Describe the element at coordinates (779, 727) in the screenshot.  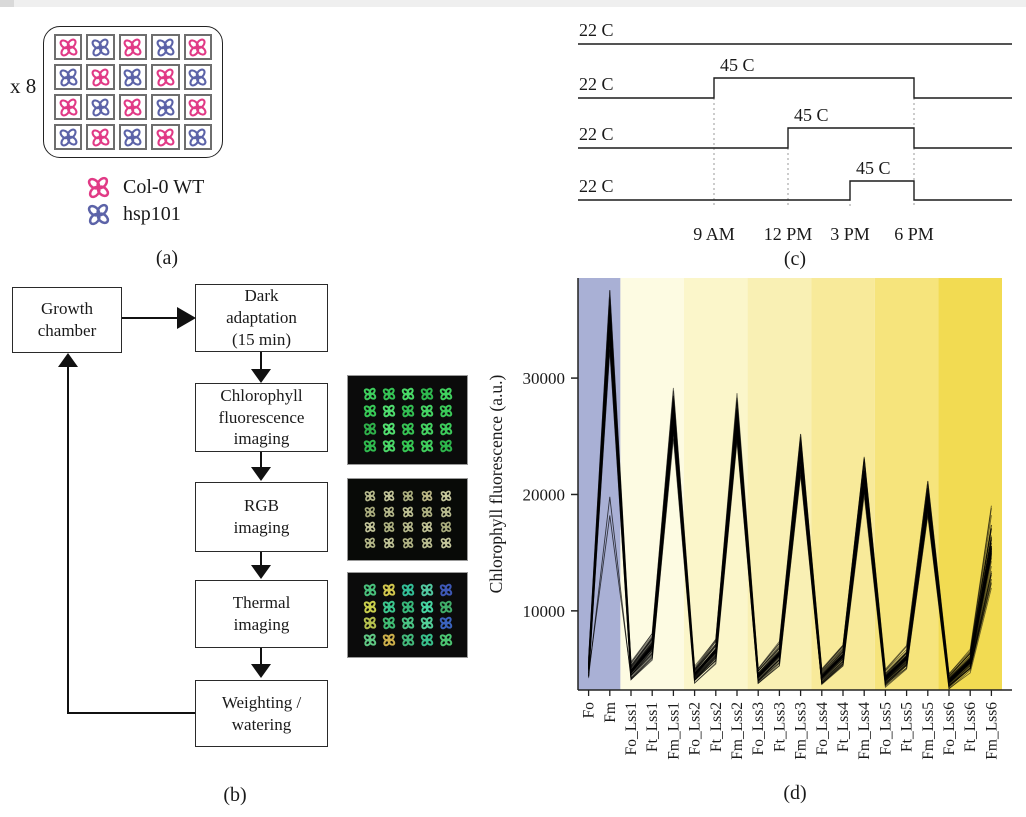
I see `x-tick-label: Ft_Lss3` at that location.